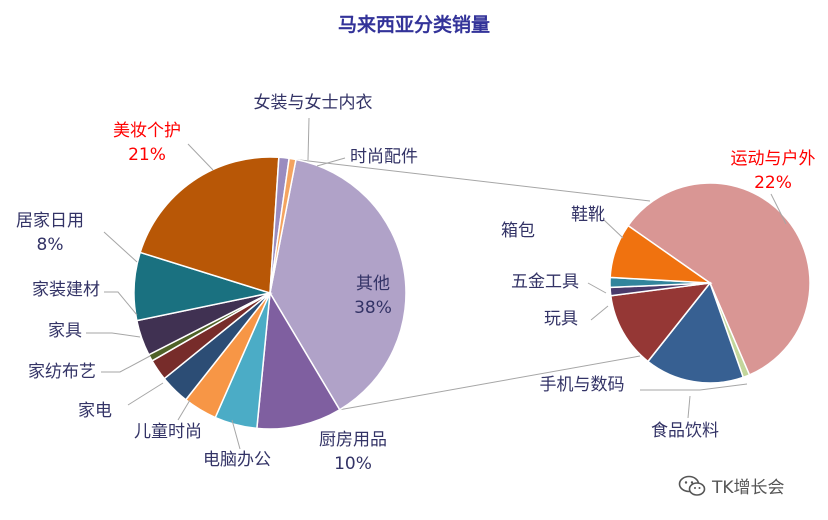 The width and height of the screenshot is (828, 520). What do you see at coordinates (561, 319) in the screenshot?
I see `secondary-label-玩具: 玩具` at bounding box center [561, 319].